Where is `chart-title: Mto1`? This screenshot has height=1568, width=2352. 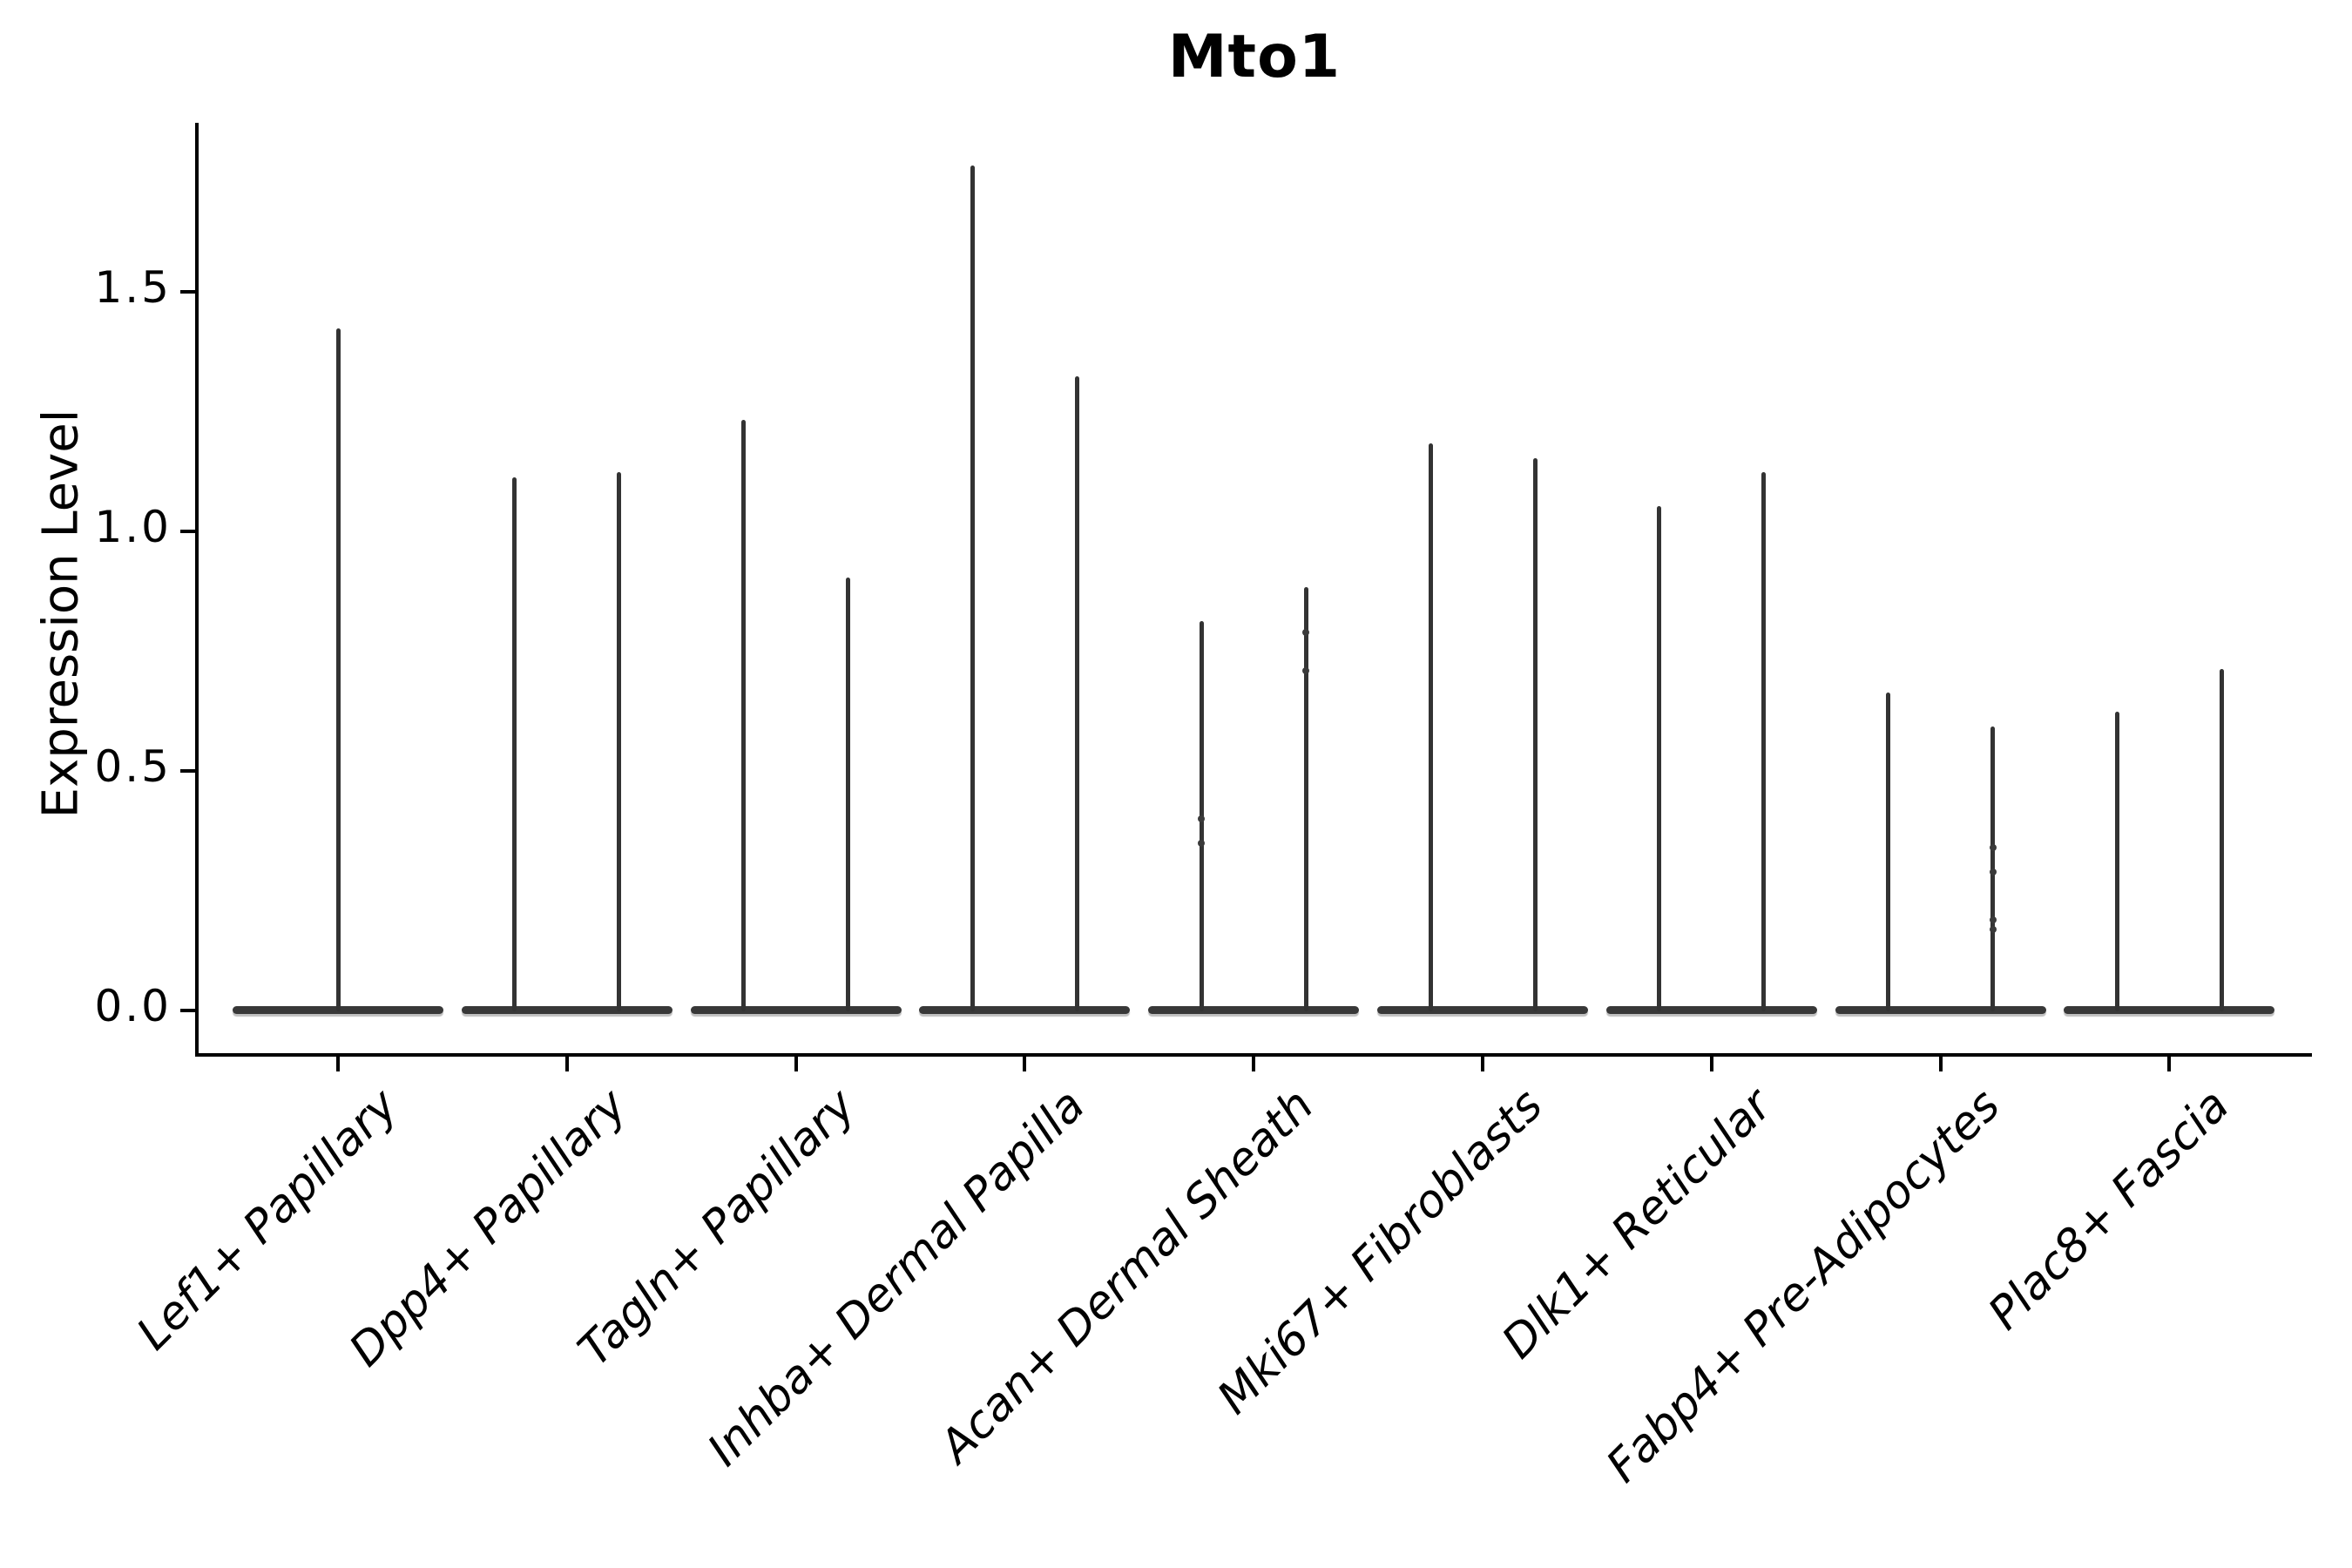
chart-title: Mto1 is located at coordinates (1254, 57).